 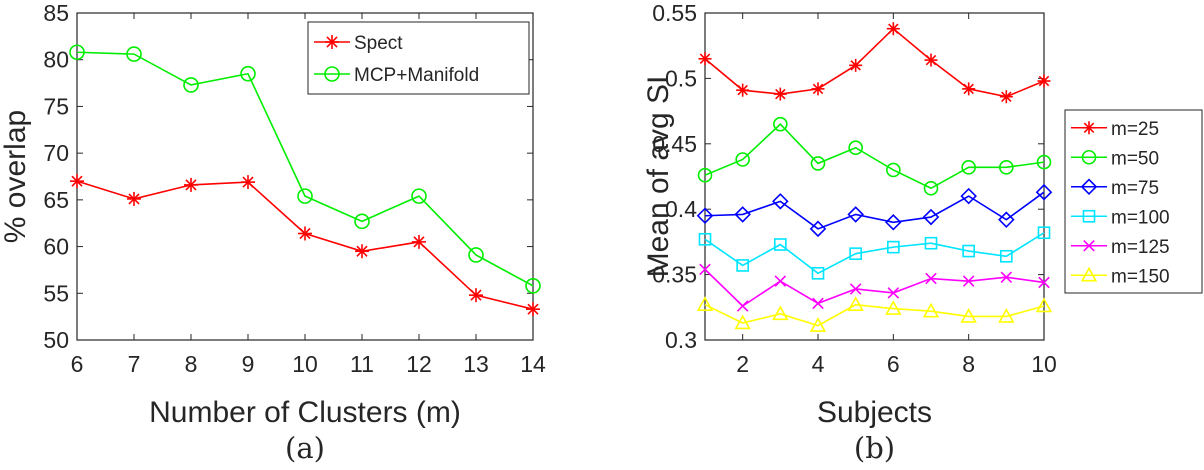 What do you see at coordinates (305, 448) in the screenshot?
I see `figure-caption: (a)` at bounding box center [305, 448].